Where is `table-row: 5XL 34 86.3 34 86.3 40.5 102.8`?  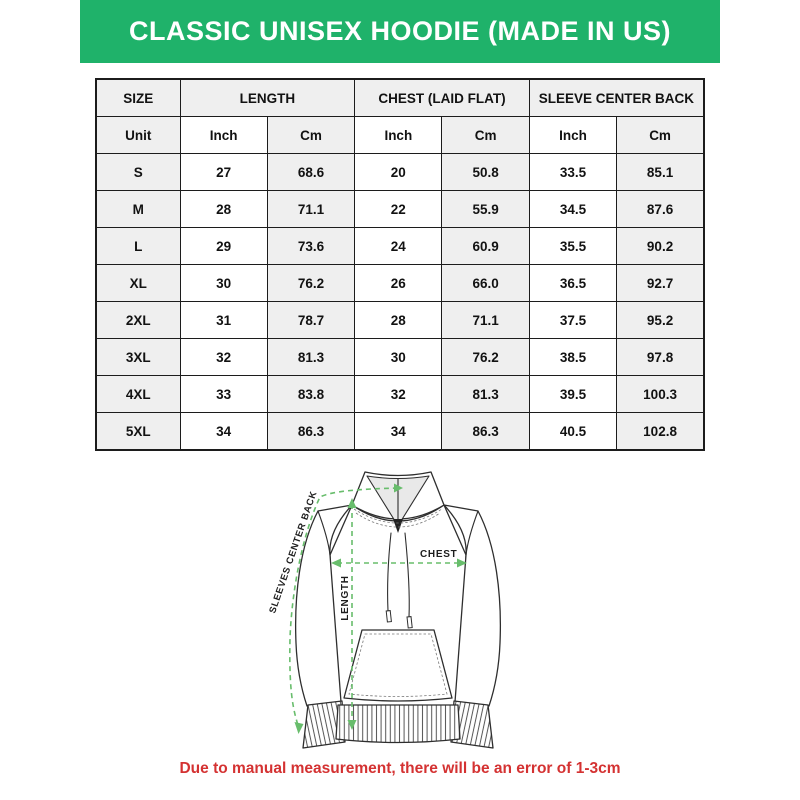 table-row: 5XL 34 86.3 34 86.3 40.5 102.8 is located at coordinates (400, 431).